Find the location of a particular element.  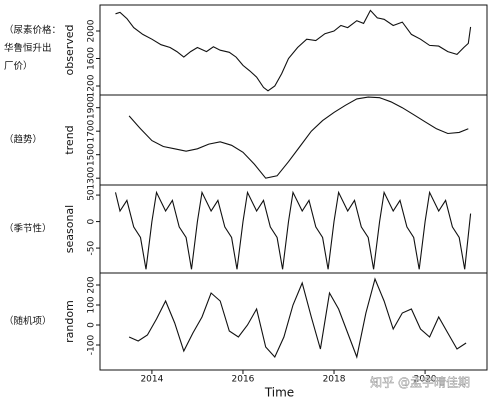

y-tick-label: -100 is located at coordinates (92, 345).